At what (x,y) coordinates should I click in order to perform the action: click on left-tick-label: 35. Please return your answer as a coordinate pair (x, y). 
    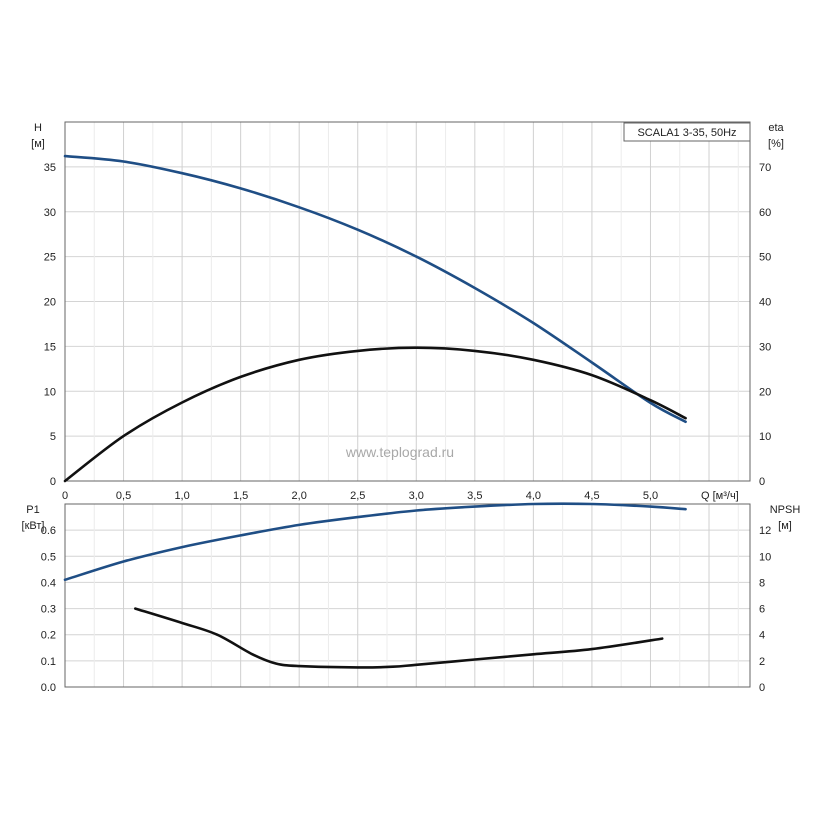
    Looking at the image, I should click on (50, 168).